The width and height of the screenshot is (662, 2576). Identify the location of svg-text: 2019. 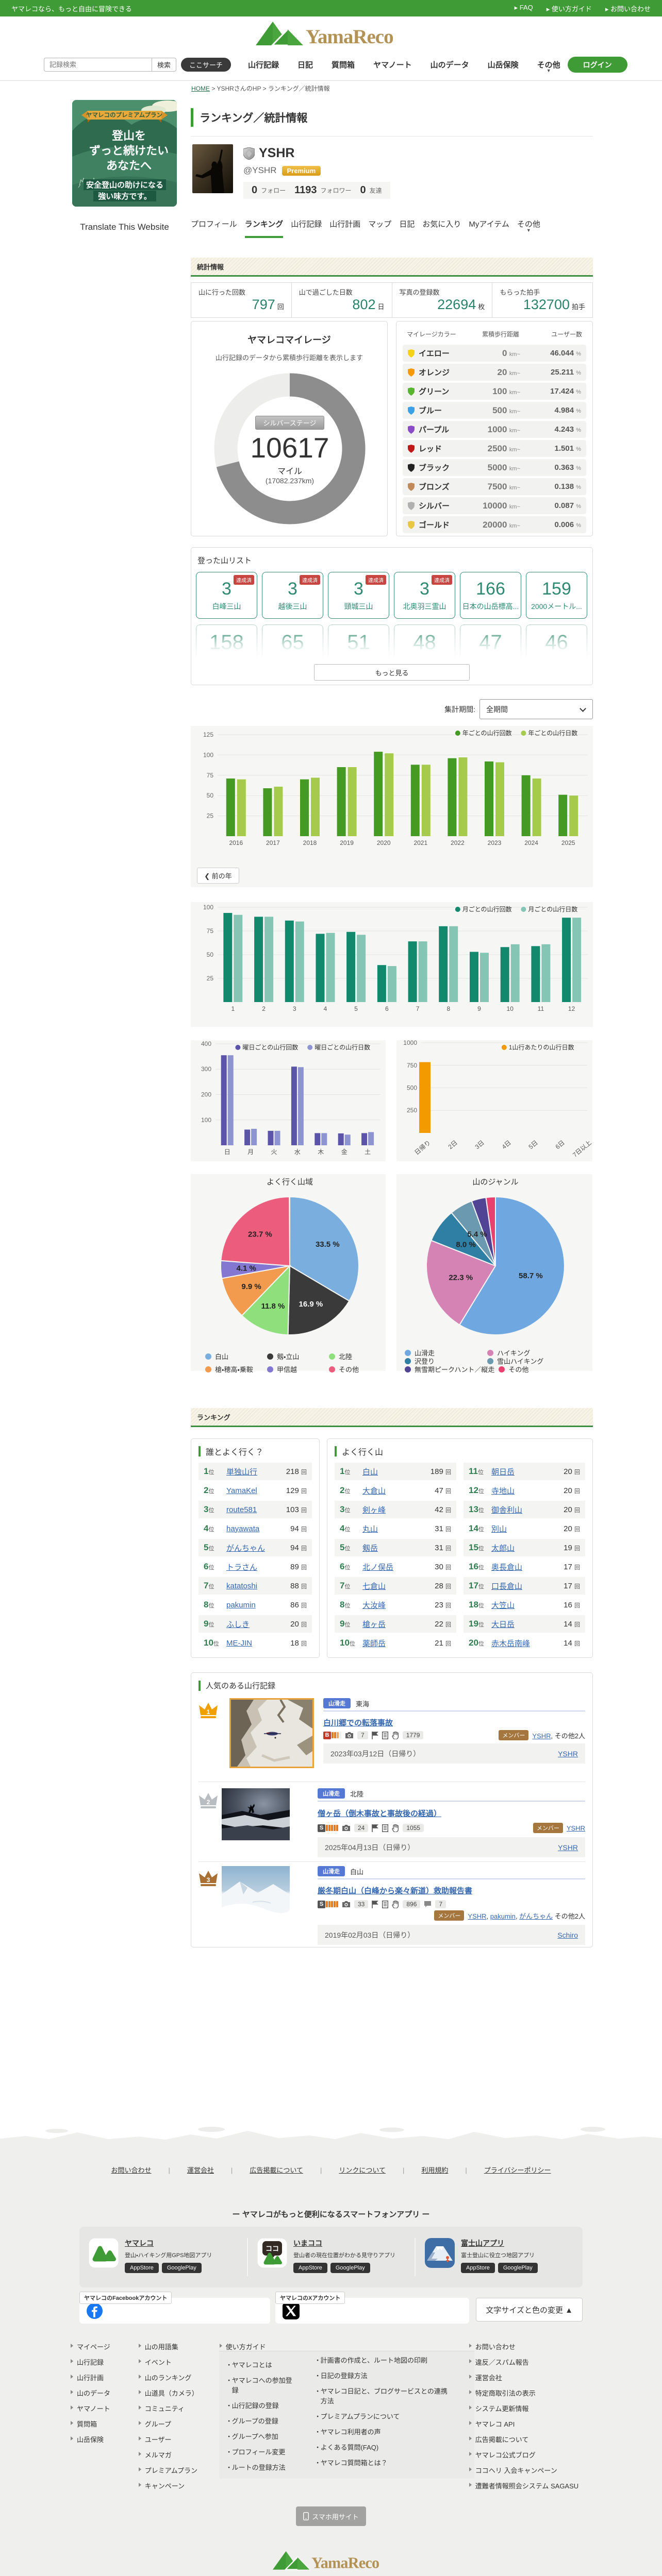
(347, 842).